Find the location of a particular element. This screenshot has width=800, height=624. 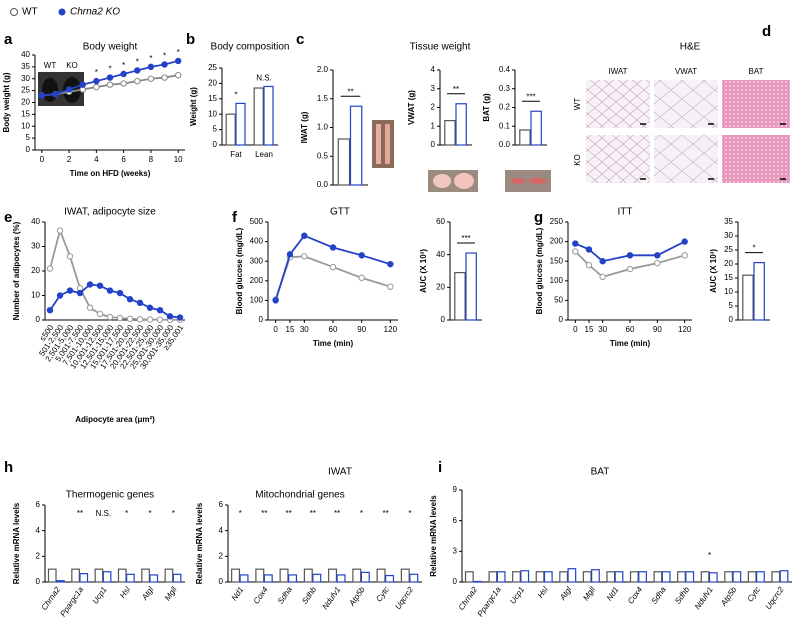

y-tick-label: 2 is located at coordinates (221, 555).